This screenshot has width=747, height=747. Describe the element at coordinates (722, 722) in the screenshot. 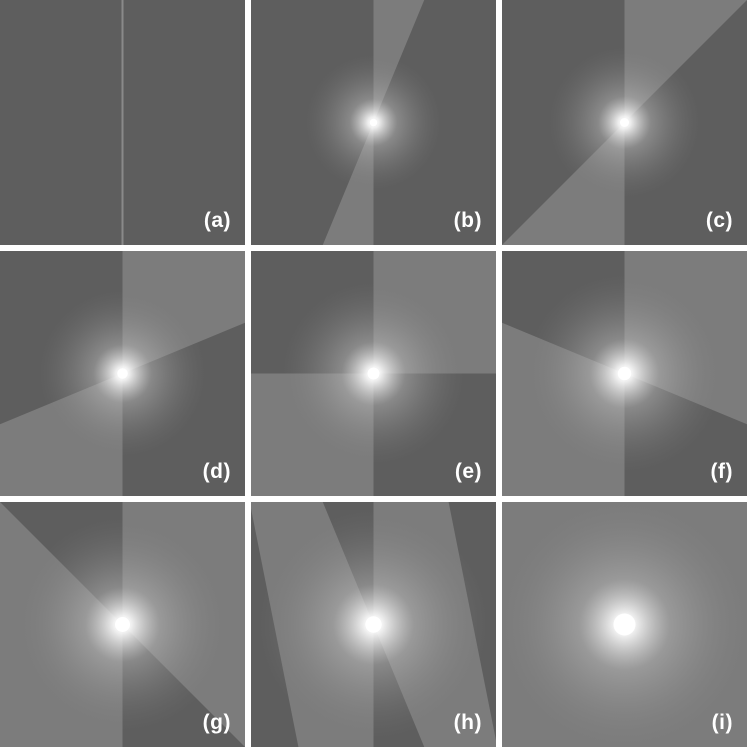

I see `panel-label: (i)` at that location.